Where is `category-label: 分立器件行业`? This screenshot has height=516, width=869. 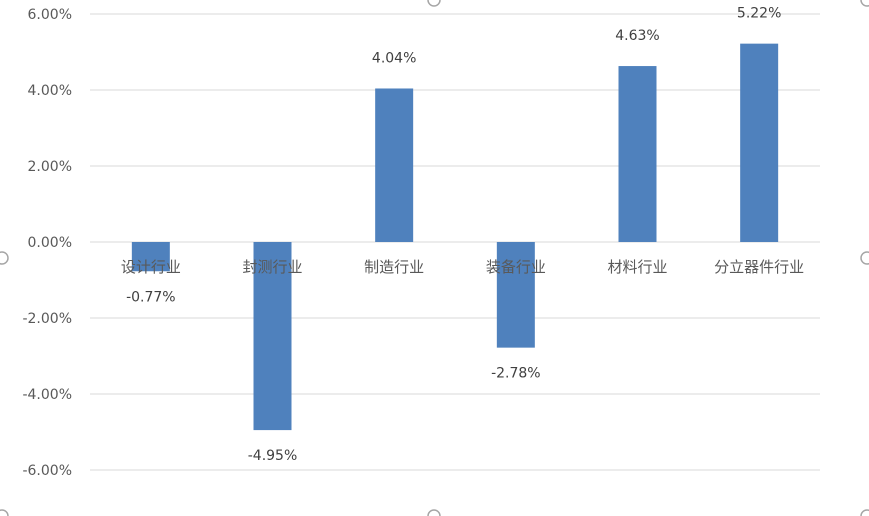
category-label: 分立器件行业 is located at coordinates (759, 267).